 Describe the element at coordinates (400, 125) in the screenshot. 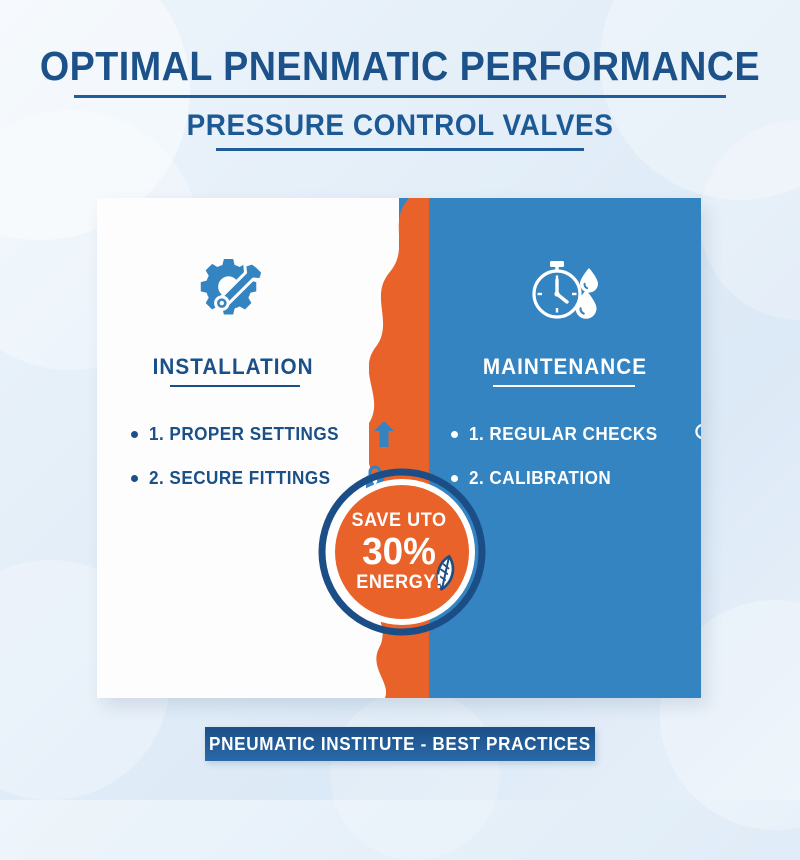

I see `page-subtitle: PRESSURE CONTROL VALVES` at that location.